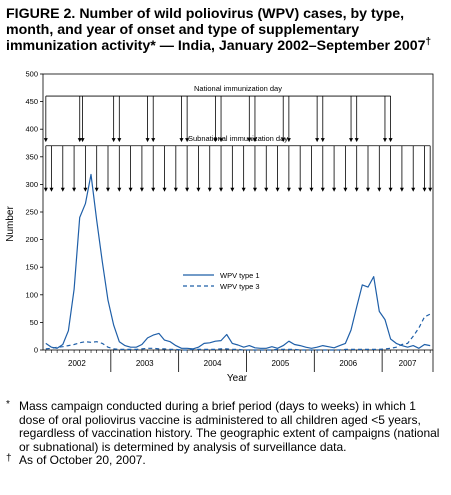 This screenshot has width=451, height=495. Describe the element at coordinates (348, 363) in the screenshot. I see `x-year-label: 2006` at that location.